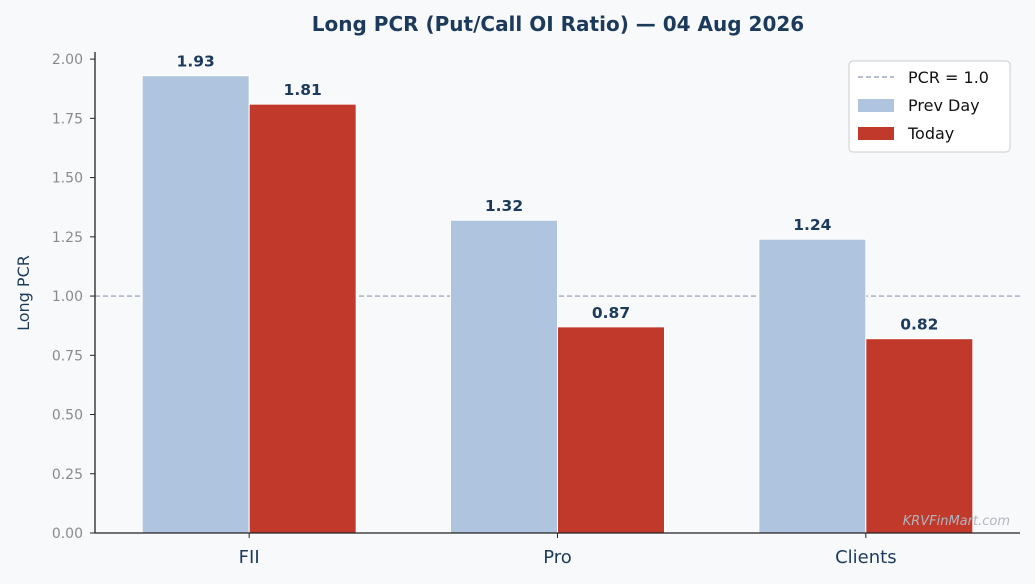 This screenshot has width=1035, height=584. Describe the element at coordinates (812, 225) in the screenshot. I see `data-label: 1.24` at that location.